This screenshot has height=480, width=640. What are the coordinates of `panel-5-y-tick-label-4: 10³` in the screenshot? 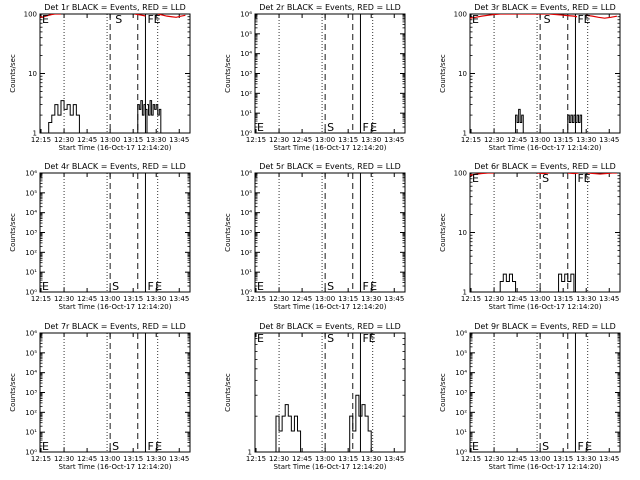 It's located at (246, 233).